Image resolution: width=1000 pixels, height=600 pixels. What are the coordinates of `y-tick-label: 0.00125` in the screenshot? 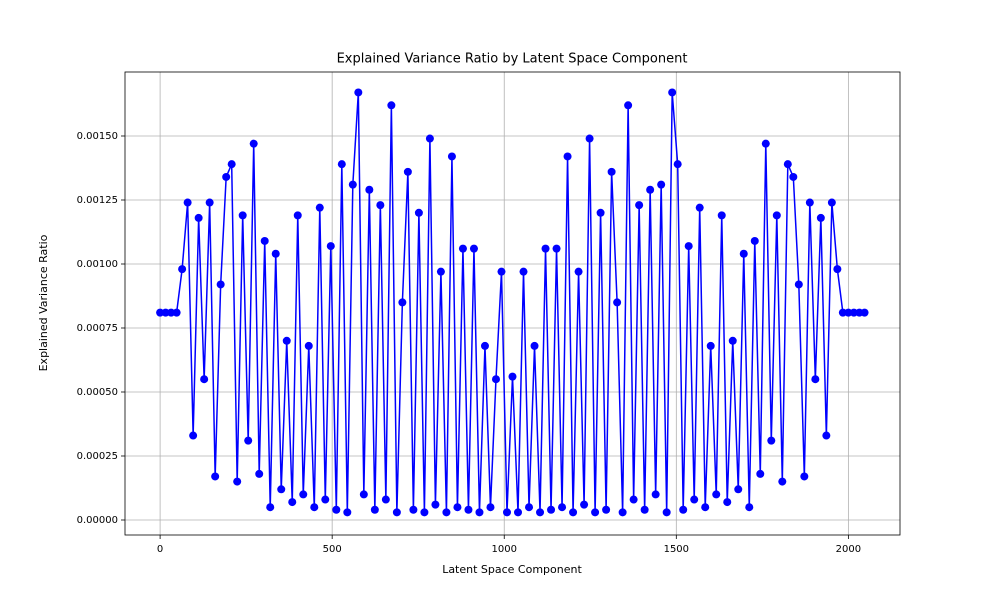 It's located at (97, 200).